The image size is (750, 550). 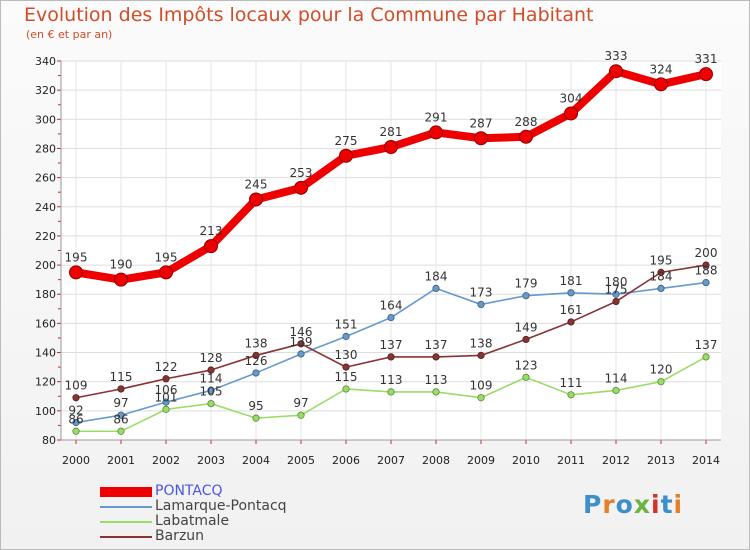 What do you see at coordinates (301, 173) in the screenshot?
I see `data-label: 253` at bounding box center [301, 173].